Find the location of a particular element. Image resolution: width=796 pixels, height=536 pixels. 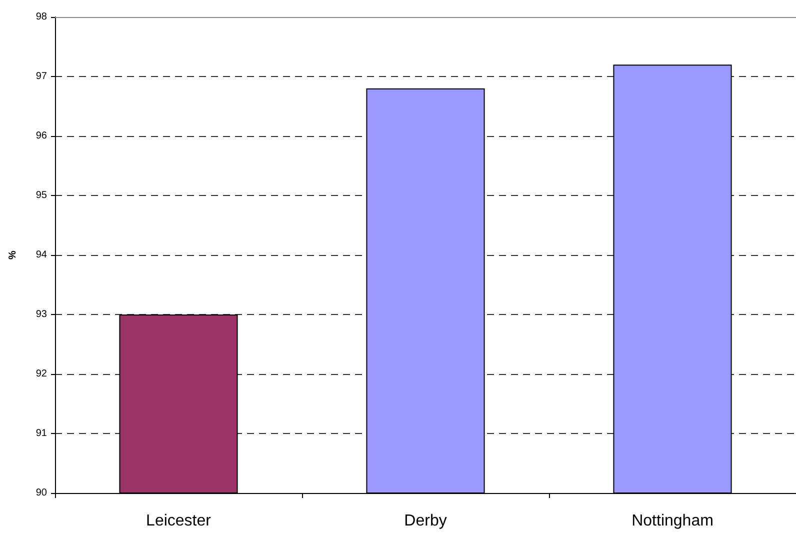

y-tick-label: 92 is located at coordinates (42, 374).